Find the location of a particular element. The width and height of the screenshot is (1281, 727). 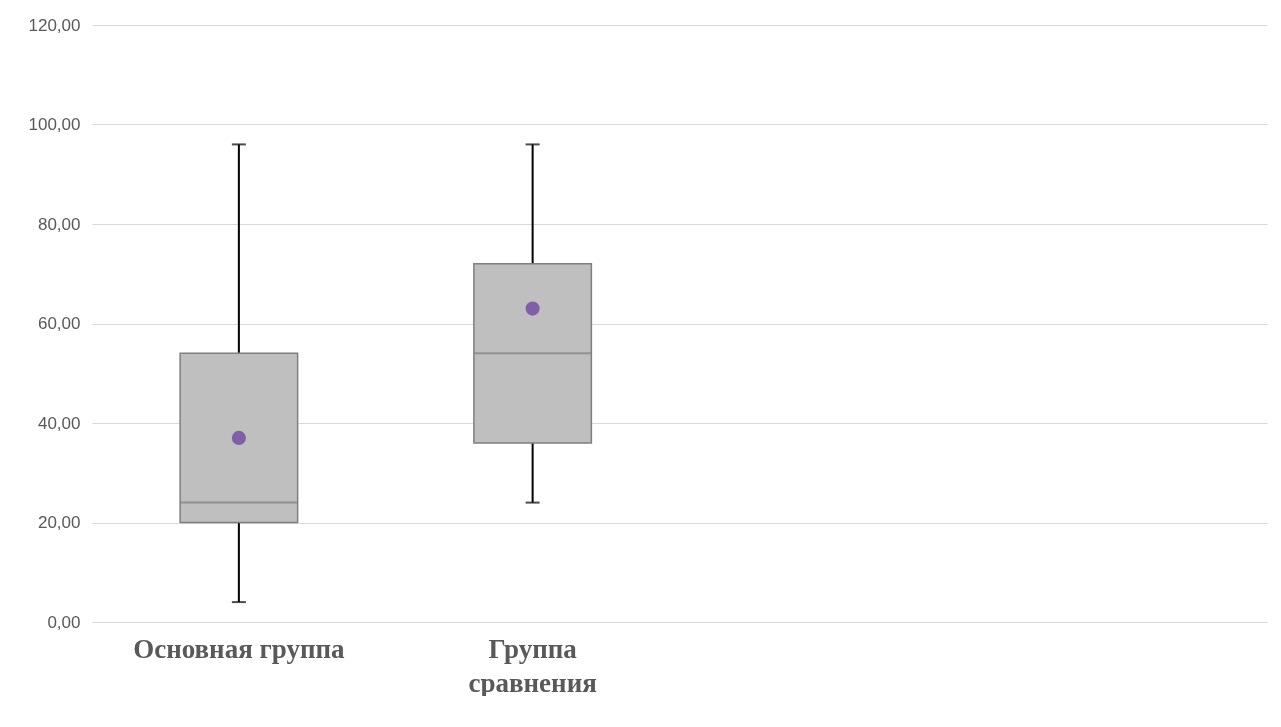

y-tick-label: 80,00 is located at coordinates (59, 224).